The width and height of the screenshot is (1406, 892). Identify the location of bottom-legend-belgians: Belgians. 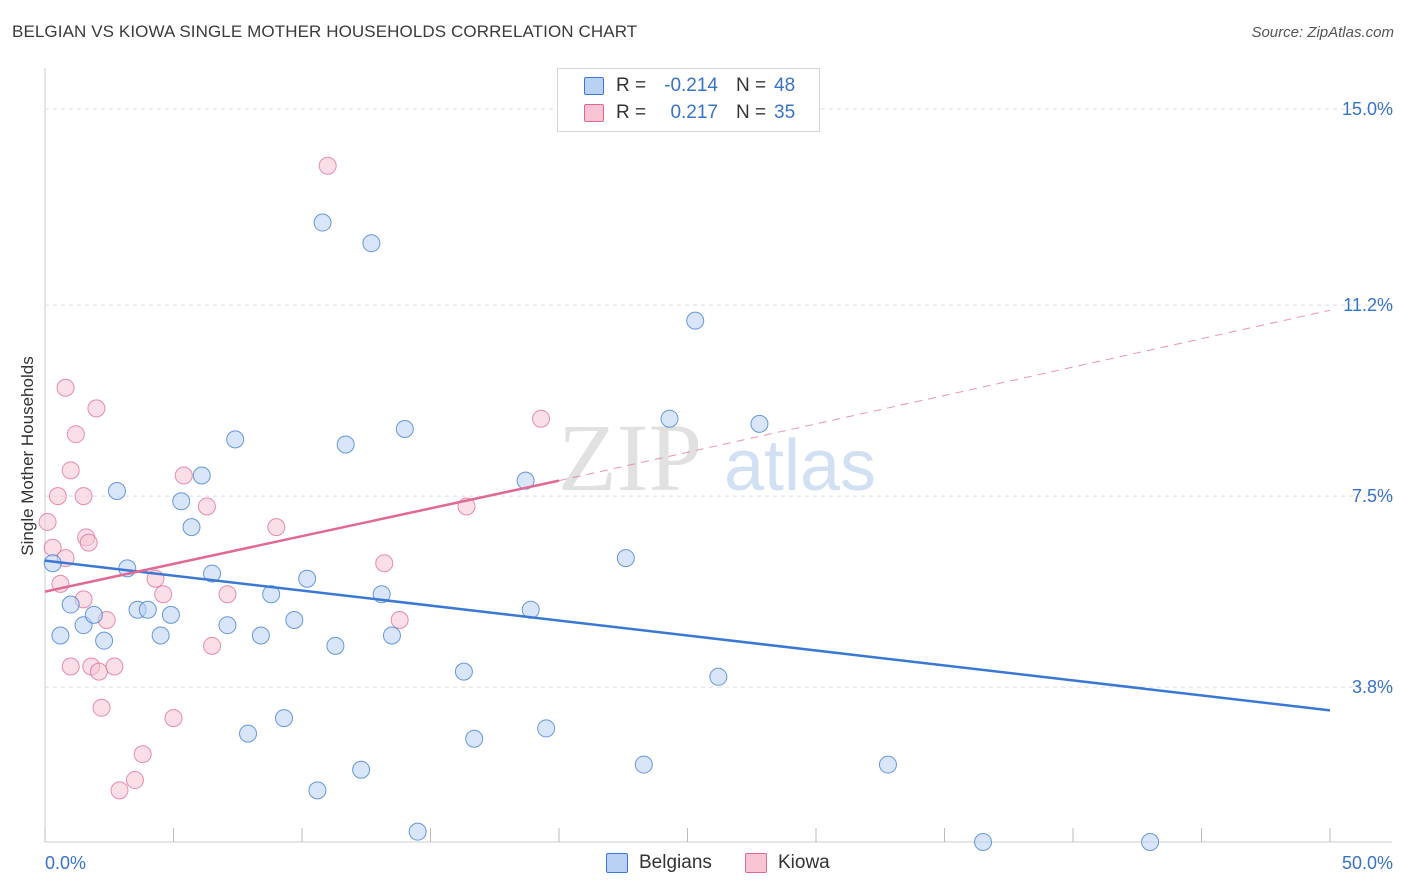
(659, 863).